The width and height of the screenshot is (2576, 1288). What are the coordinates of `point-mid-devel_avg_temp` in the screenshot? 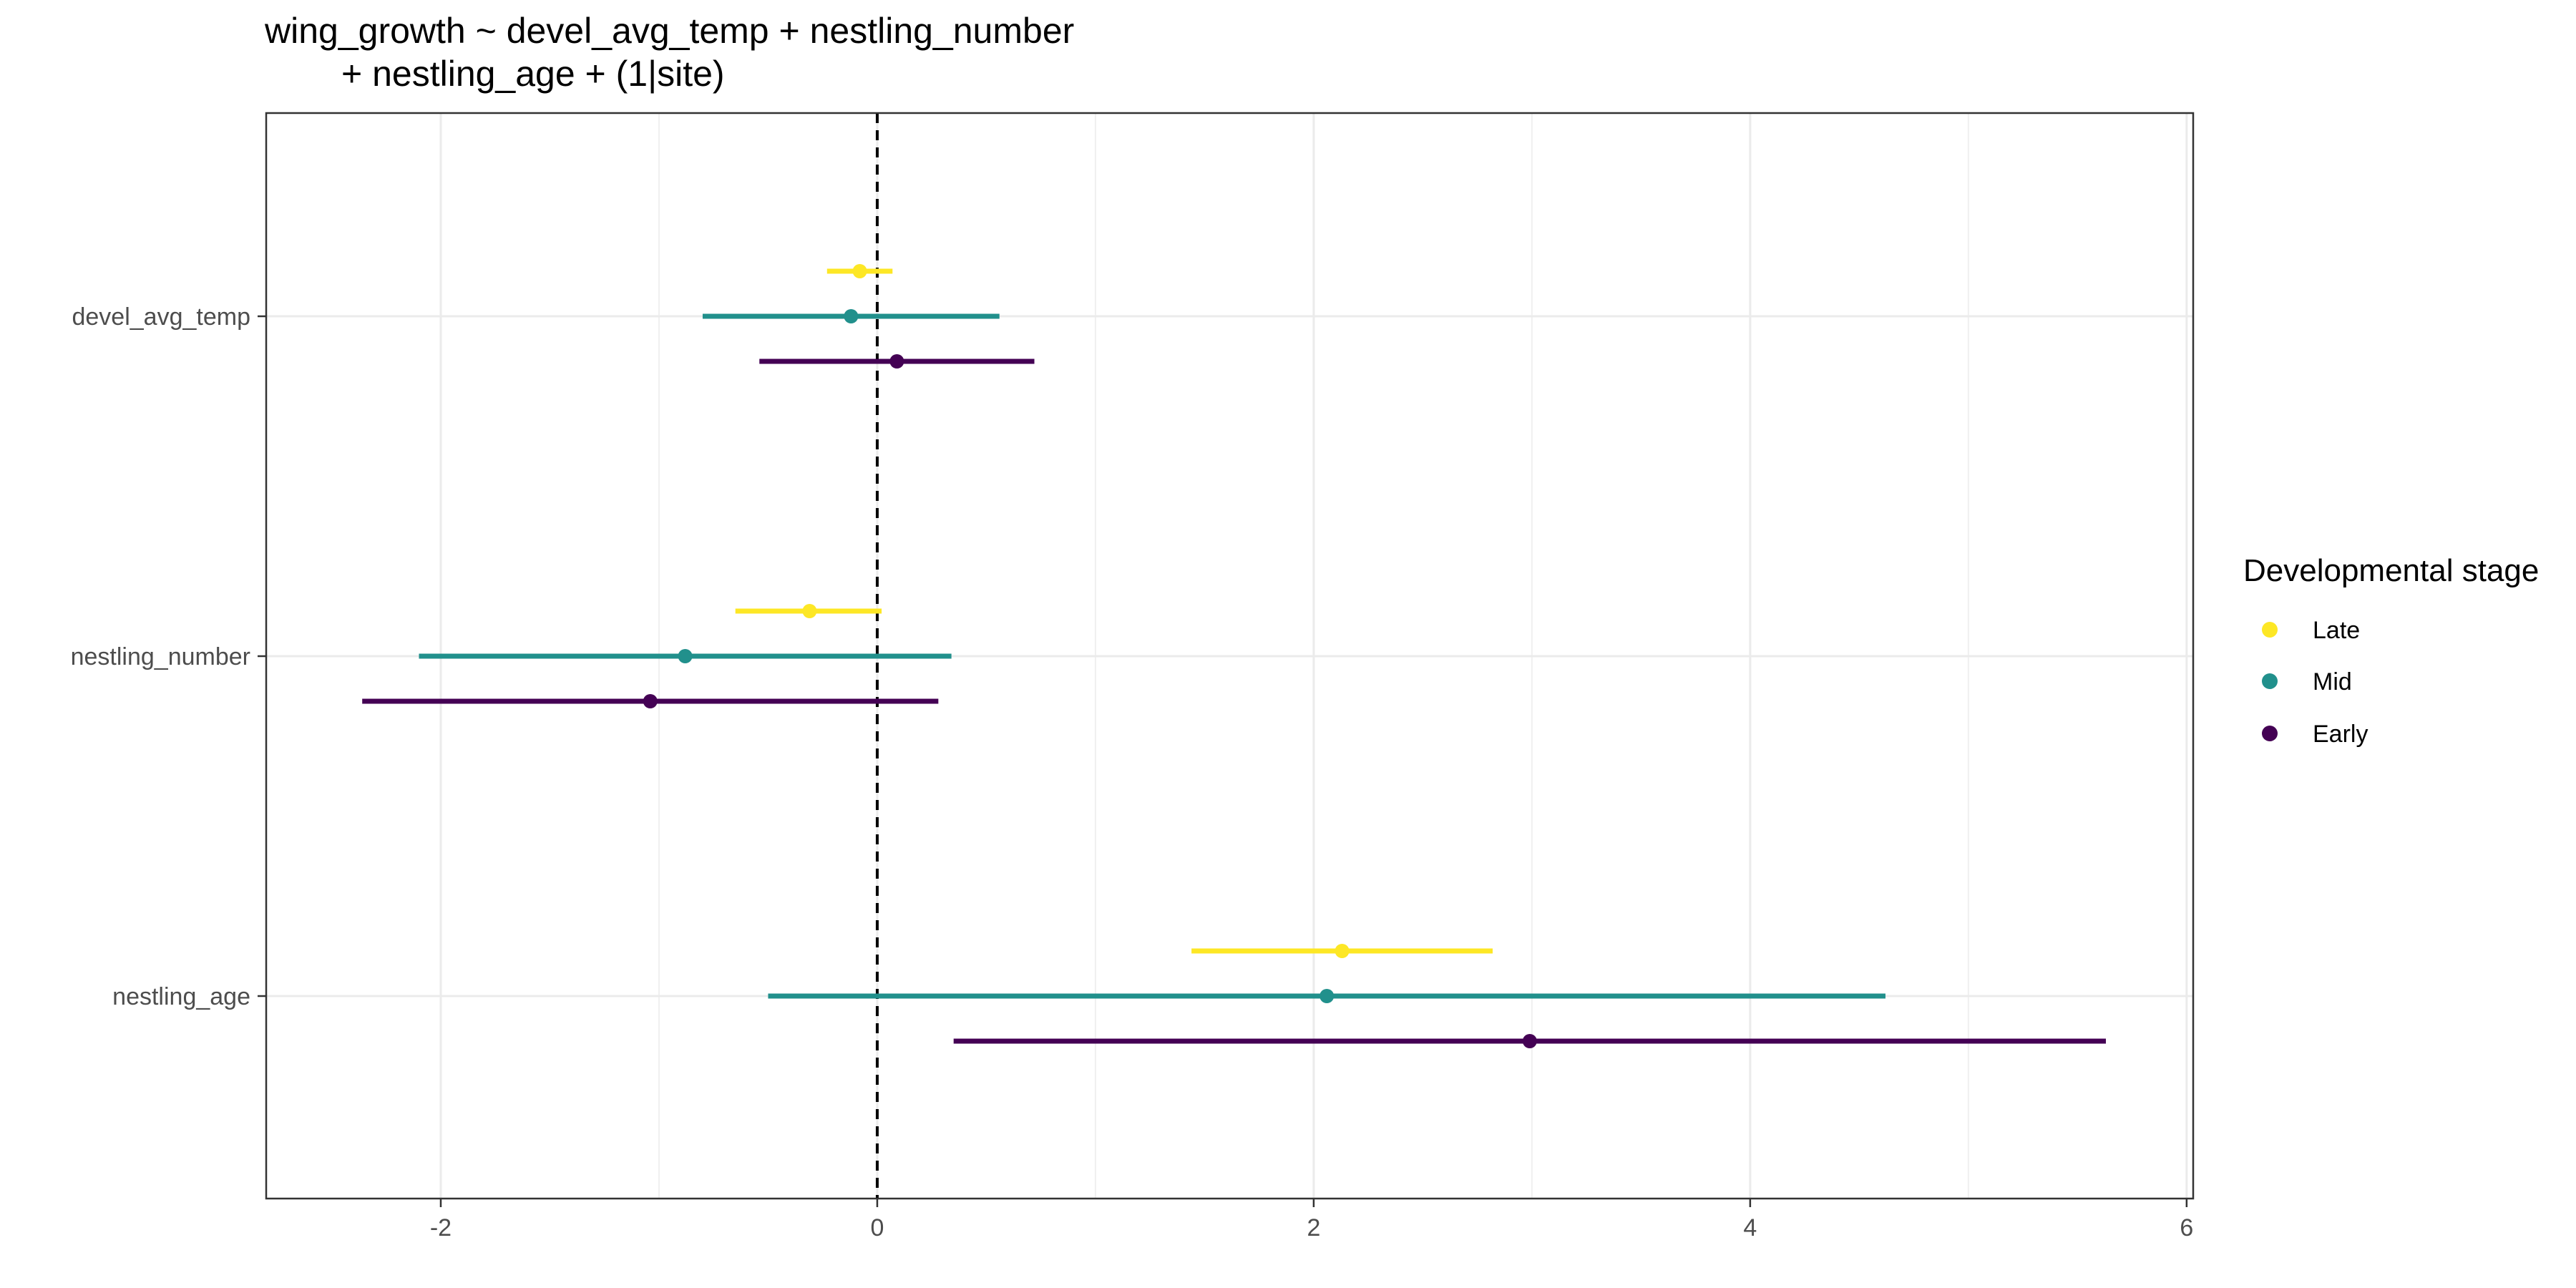 It's located at (851, 316).